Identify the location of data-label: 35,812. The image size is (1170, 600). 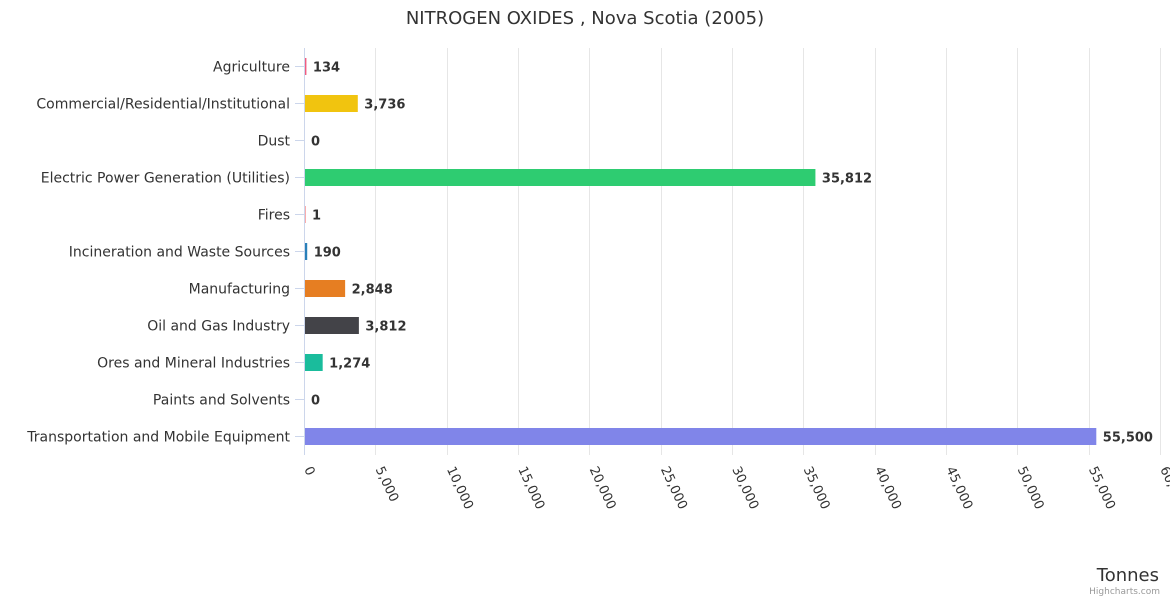
(847, 179).